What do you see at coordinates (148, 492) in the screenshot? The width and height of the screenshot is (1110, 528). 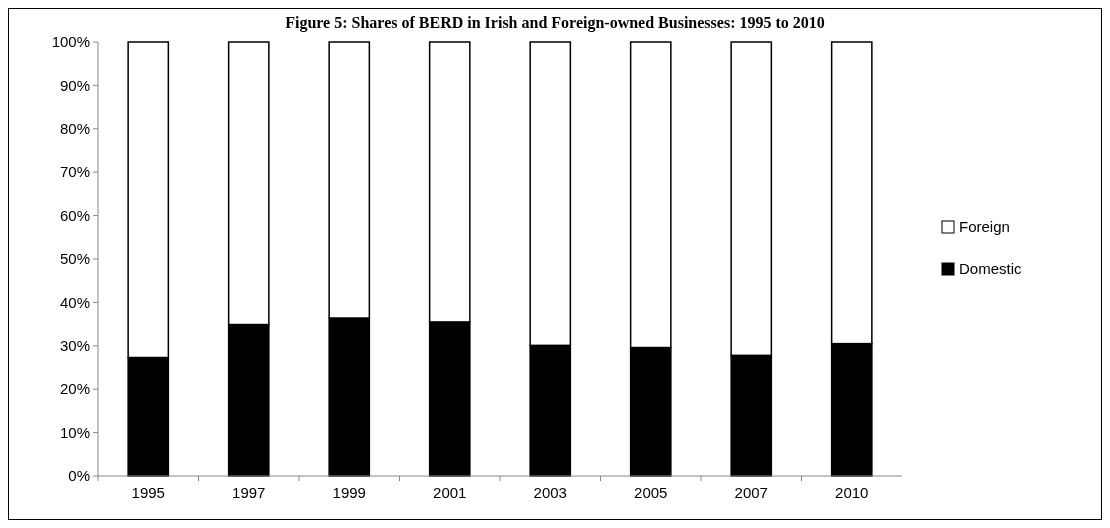 I see `x-tick-label: 1995` at bounding box center [148, 492].